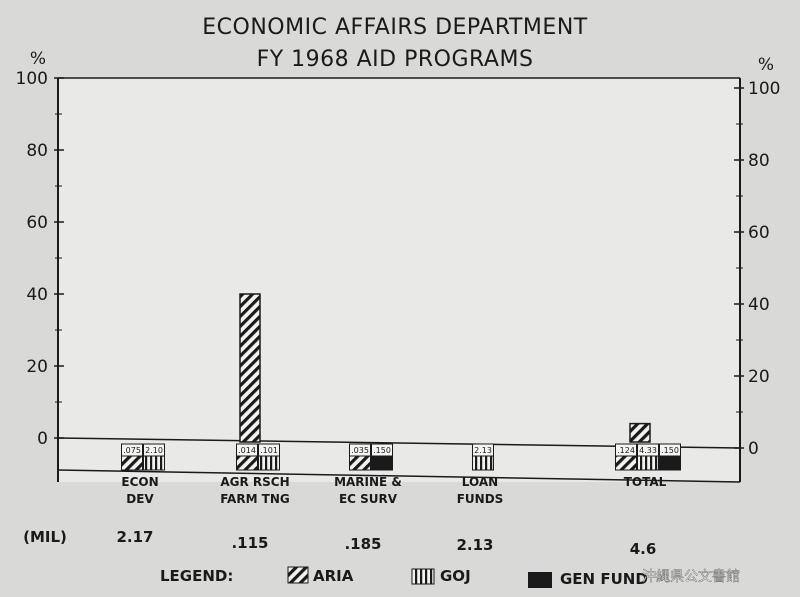  Describe the element at coordinates (132, 450) in the screenshot. I see `data-label-aria: .075` at that location.